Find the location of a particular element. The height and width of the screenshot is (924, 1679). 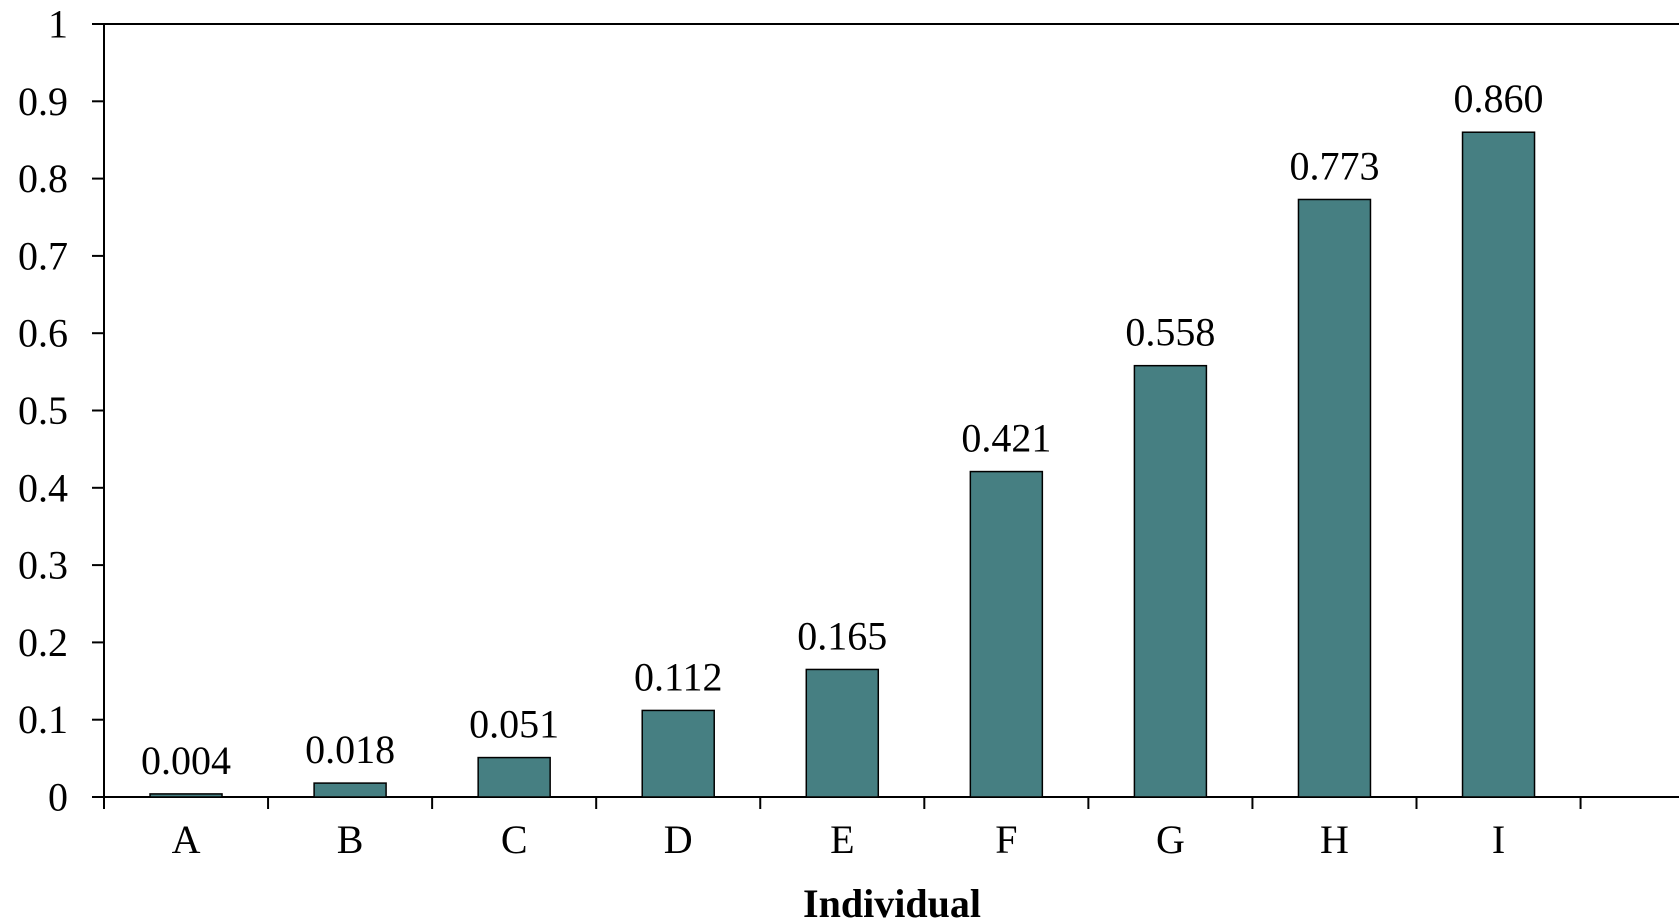

bar-b is located at coordinates (350, 790).